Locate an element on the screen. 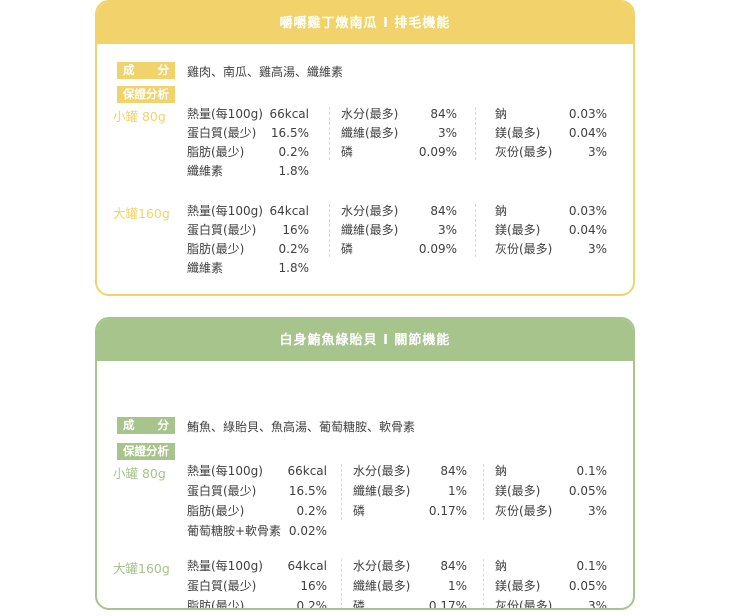 Image resolution: width=735 pixels, height=616 pixels. ingredients-text: 雞肉、南瓜、雞高湯、纖維素 is located at coordinates (265, 72).